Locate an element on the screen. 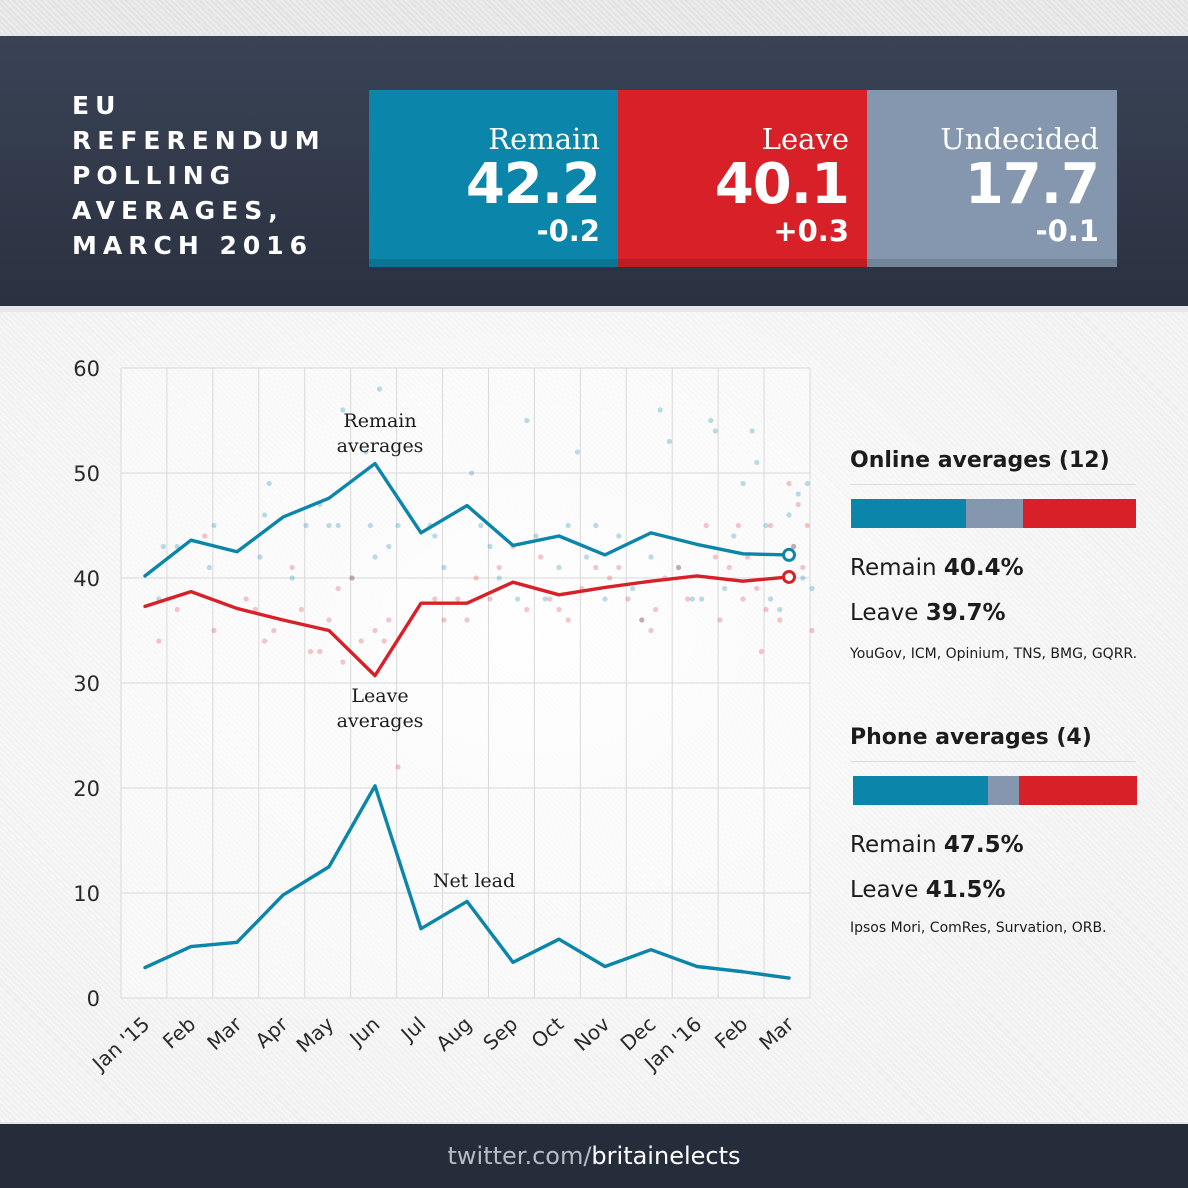 The height and width of the screenshot is (1188, 1188). online-remain-stat: Remain 40.4% is located at coordinates (937, 568).